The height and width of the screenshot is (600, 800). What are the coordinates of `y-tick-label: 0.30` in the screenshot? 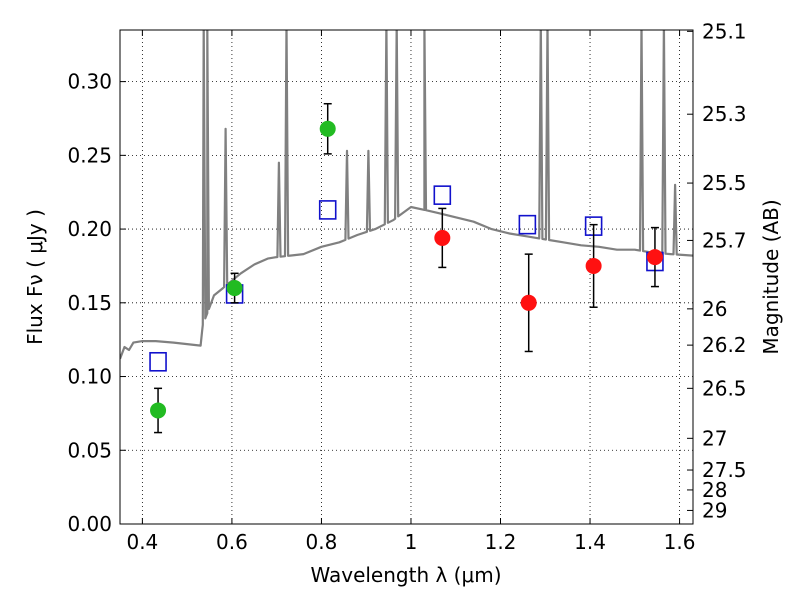 It's located at (89, 82).